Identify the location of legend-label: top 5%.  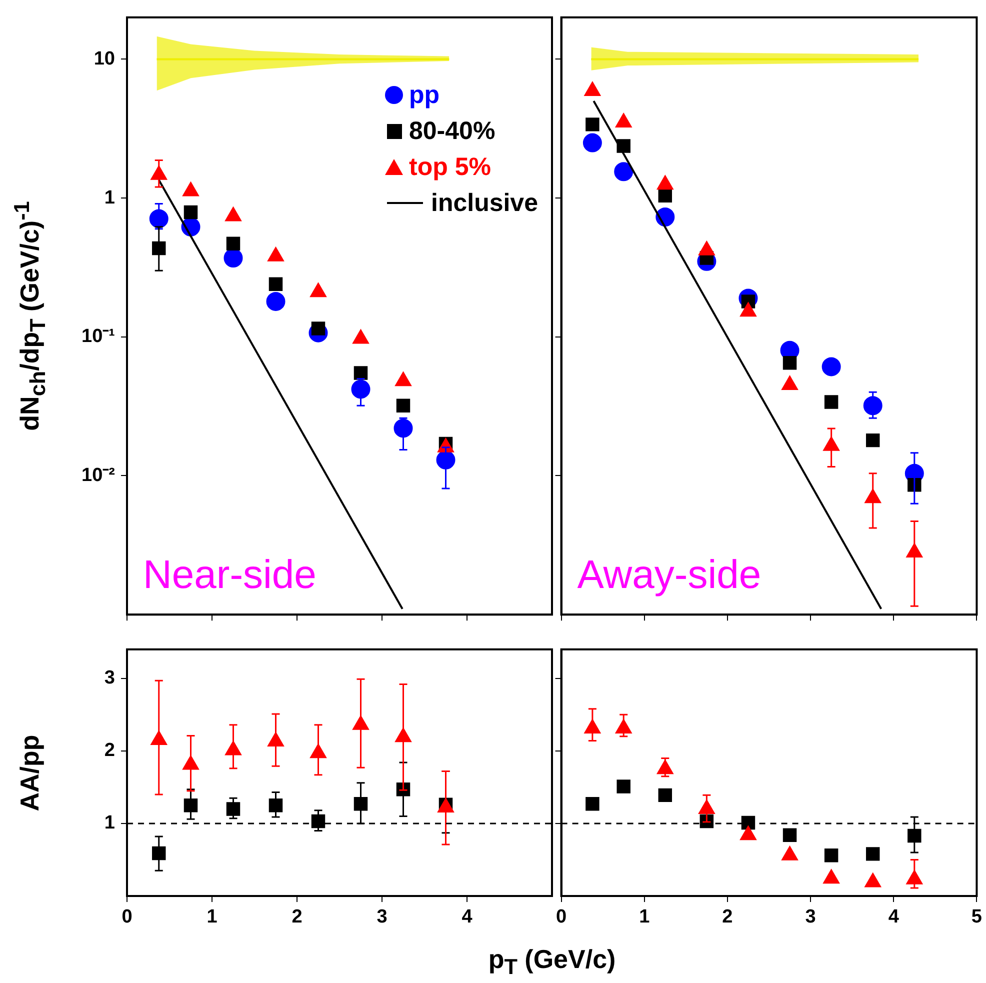
(450, 168).